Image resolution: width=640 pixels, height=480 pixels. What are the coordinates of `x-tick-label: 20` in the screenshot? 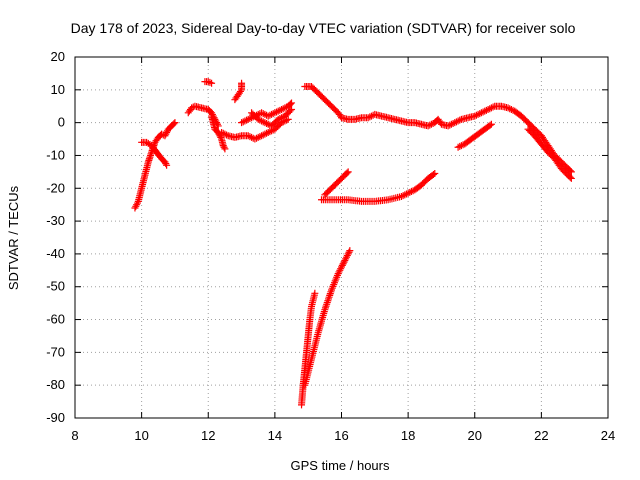 It's located at (475, 435).